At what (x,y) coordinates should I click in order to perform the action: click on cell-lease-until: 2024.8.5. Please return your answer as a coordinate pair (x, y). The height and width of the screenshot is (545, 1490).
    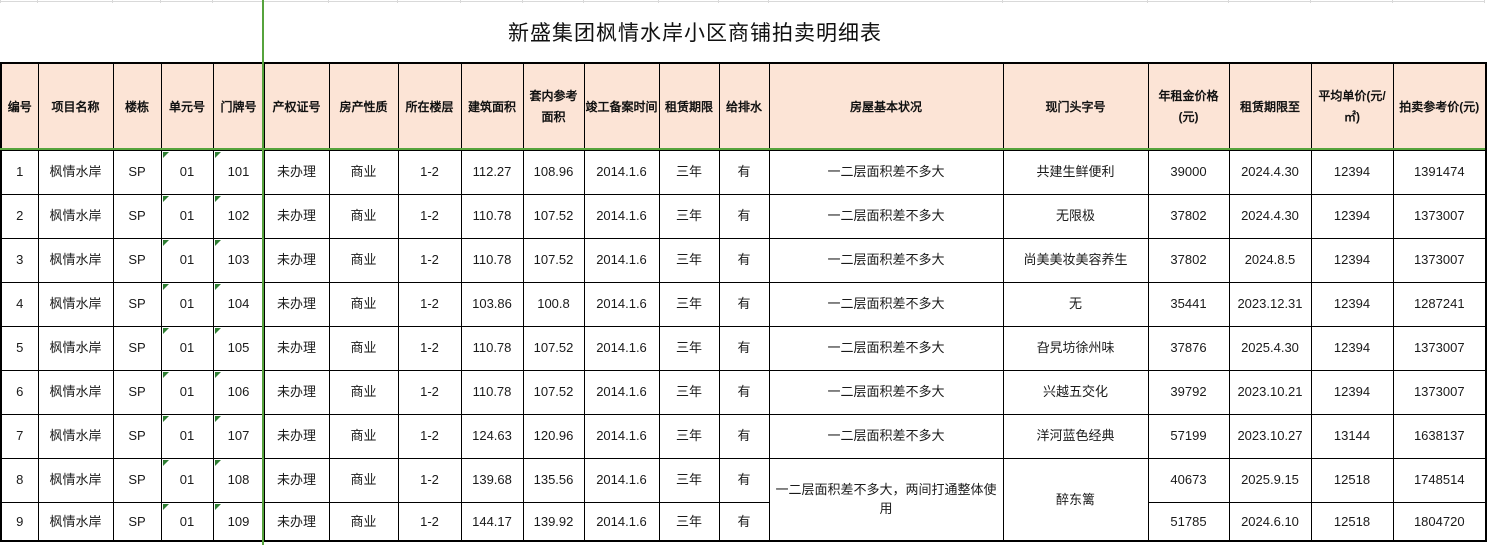
    Looking at the image, I should click on (1270, 260).